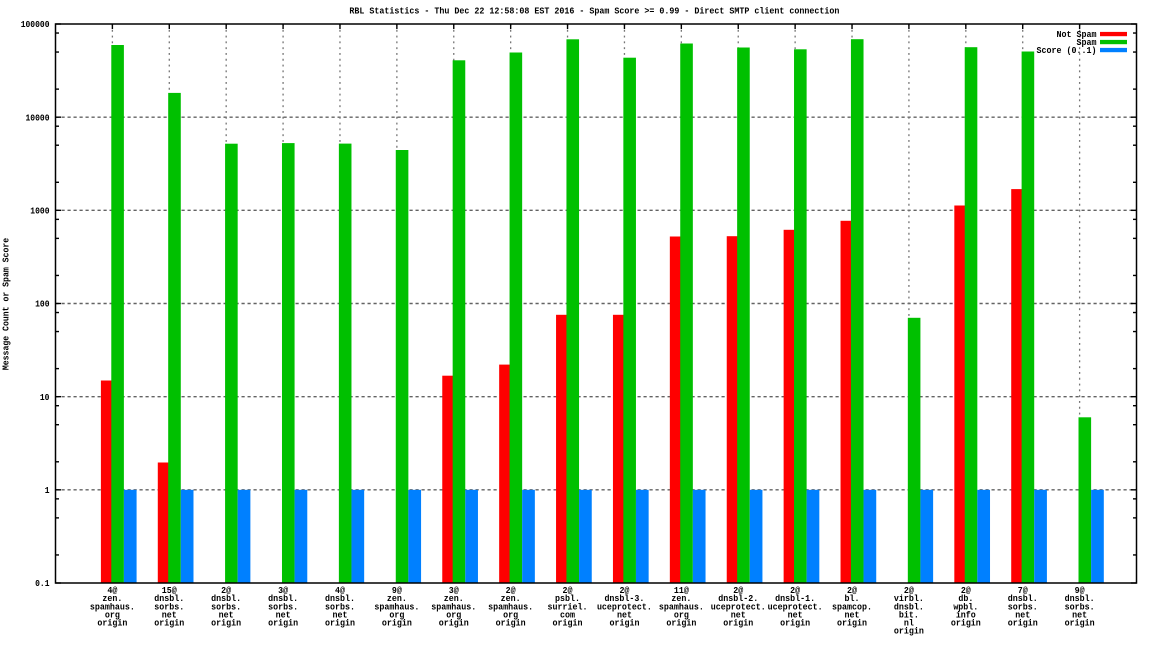 The image size is (1152, 648). Describe the element at coordinates (909, 623) in the screenshot. I see `svg-text: nl` at that location.